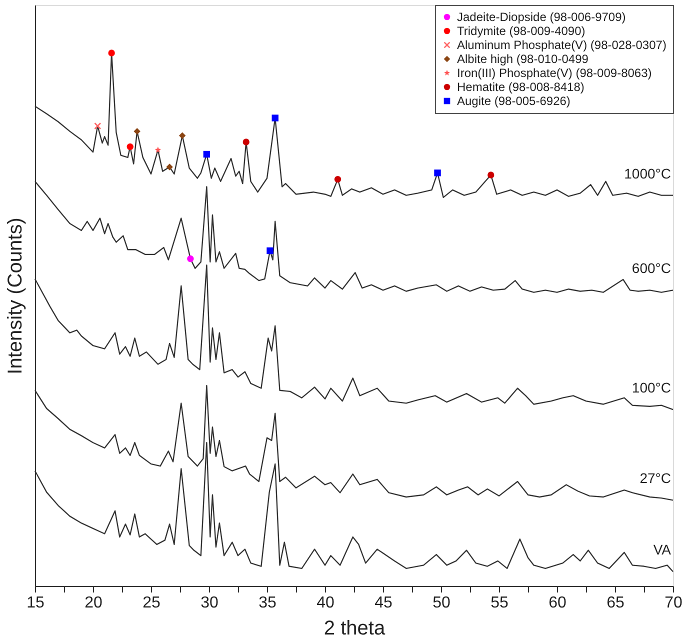  What do you see at coordinates (355, 629) in the screenshot?
I see `x-axis-title: 2 theta` at bounding box center [355, 629].